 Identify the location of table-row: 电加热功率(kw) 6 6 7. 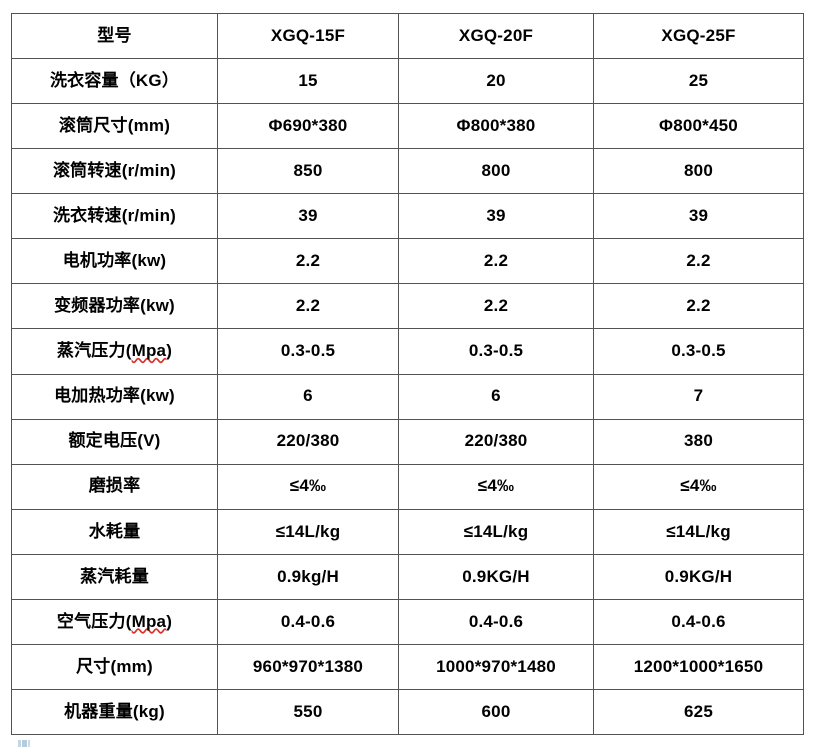
(407, 396).